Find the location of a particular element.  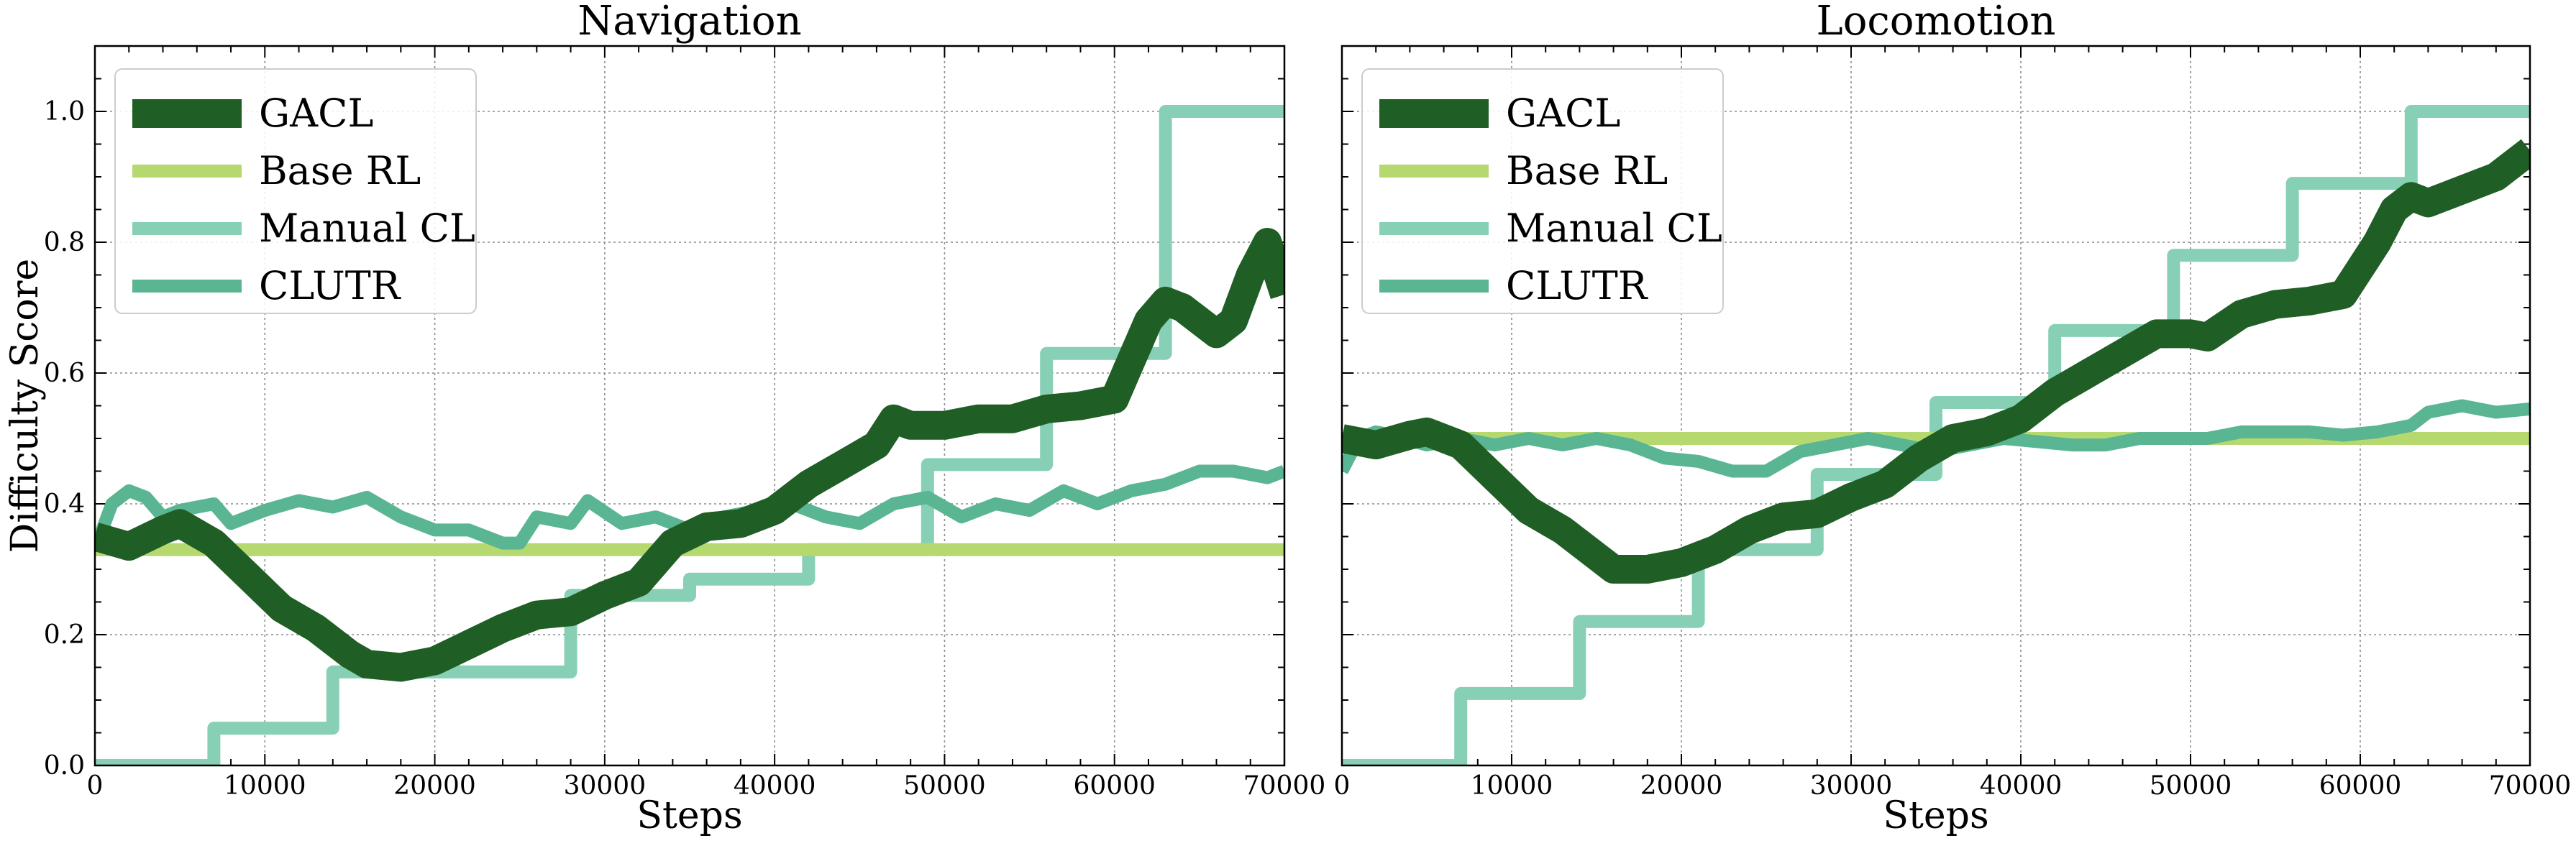

y-tick-label: 0.0 is located at coordinates (64, 766).